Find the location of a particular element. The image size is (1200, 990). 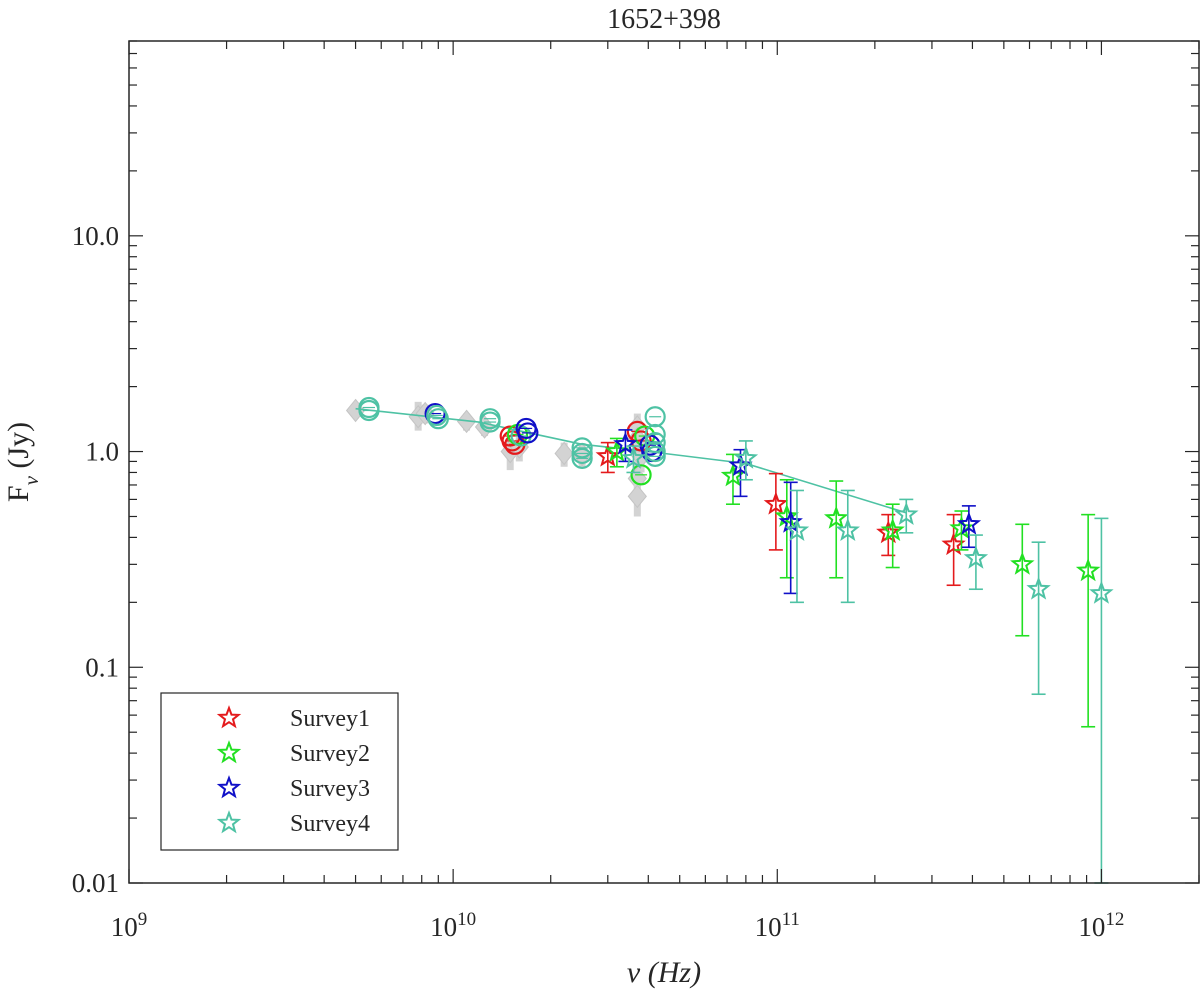

circle-point-survey2 is located at coordinates (641, 475).